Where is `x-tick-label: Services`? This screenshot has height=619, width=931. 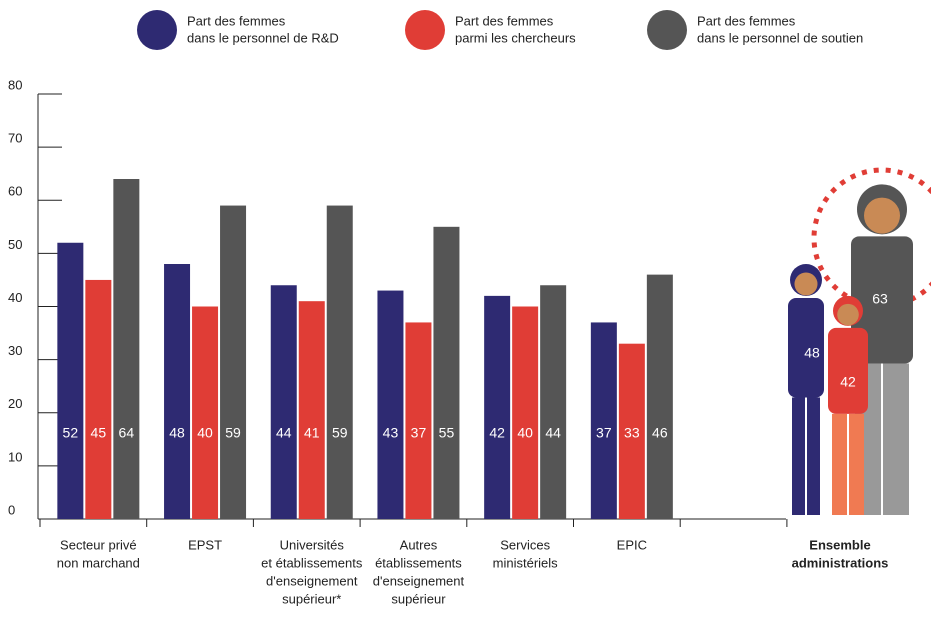
x-tick-label: Services is located at coordinates (525, 544).